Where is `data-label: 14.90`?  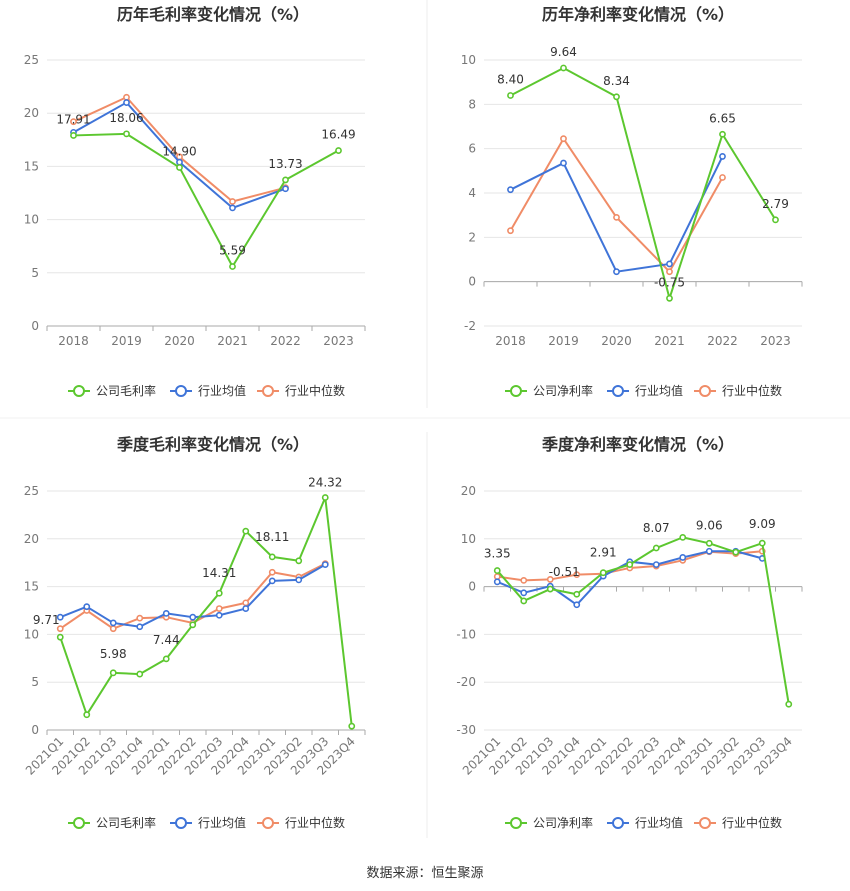 data-label: 14.90 is located at coordinates (179, 151).